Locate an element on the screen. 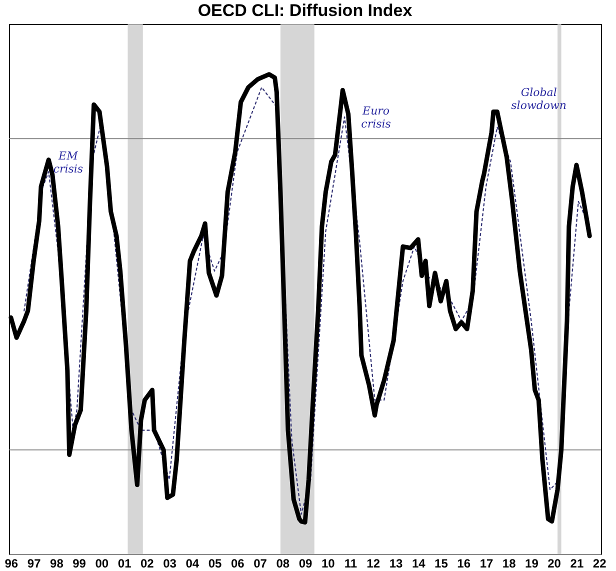 The image size is (616, 571). x-tick-label: 15 is located at coordinates (441, 563).